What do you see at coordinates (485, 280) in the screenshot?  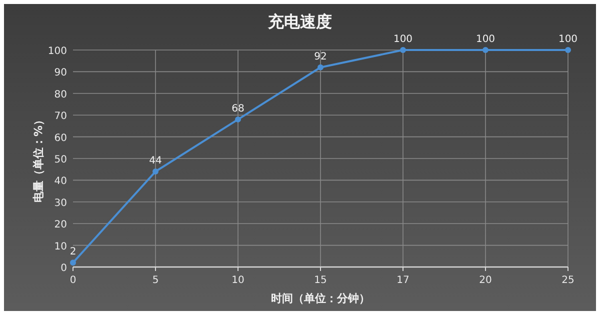 I see `x-tick-label: 20` at bounding box center [485, 280].